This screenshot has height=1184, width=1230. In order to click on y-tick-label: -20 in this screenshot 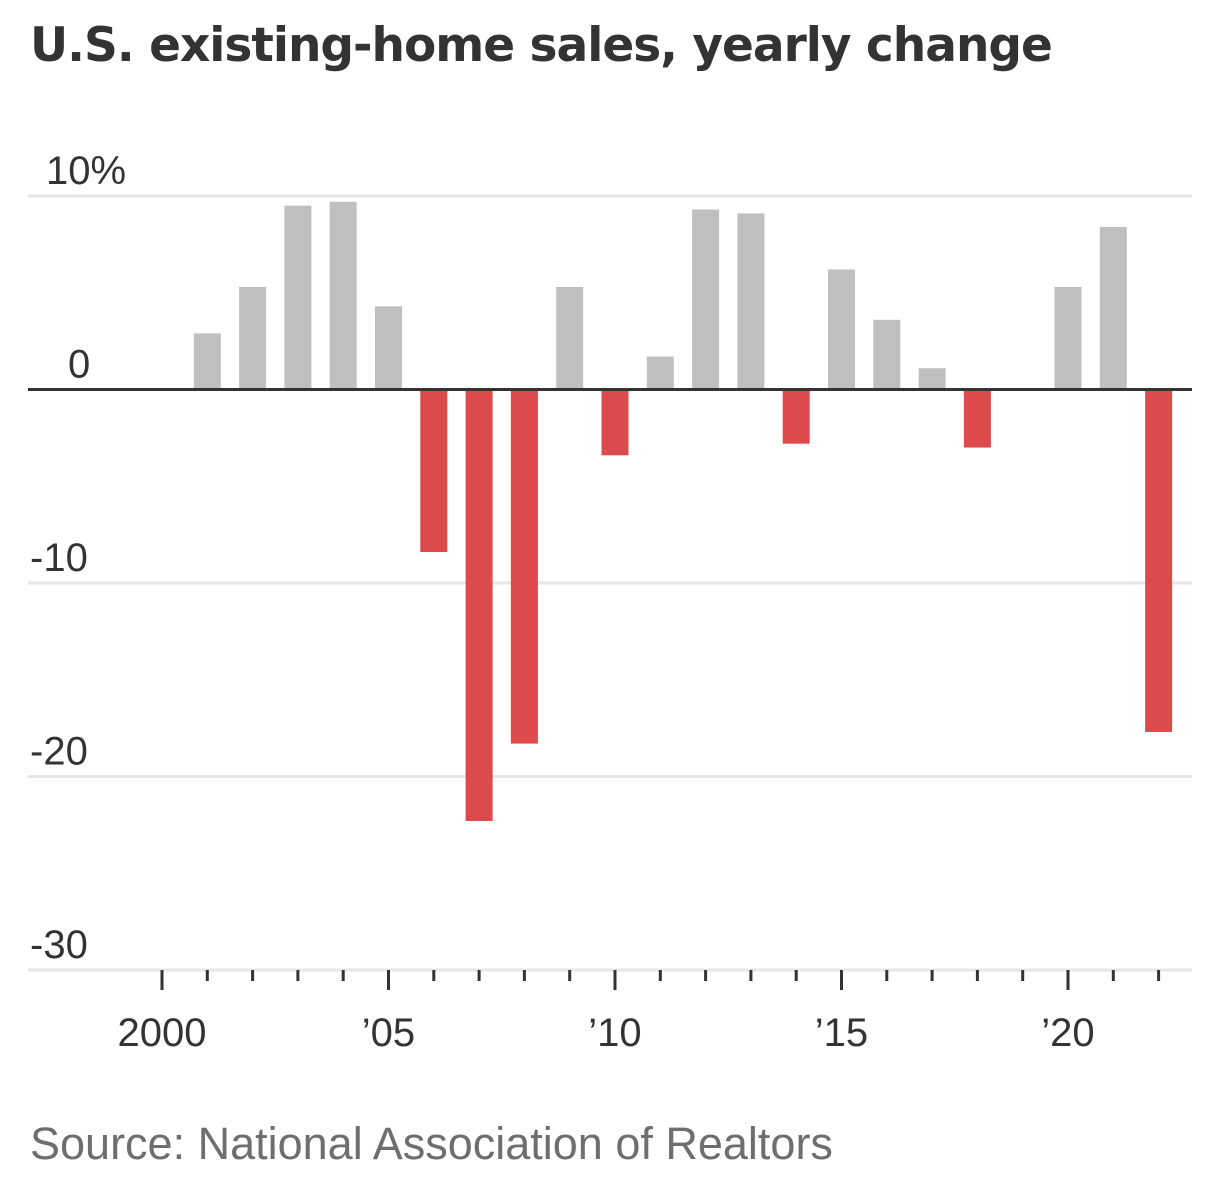, I will do `click(59, 752)`.